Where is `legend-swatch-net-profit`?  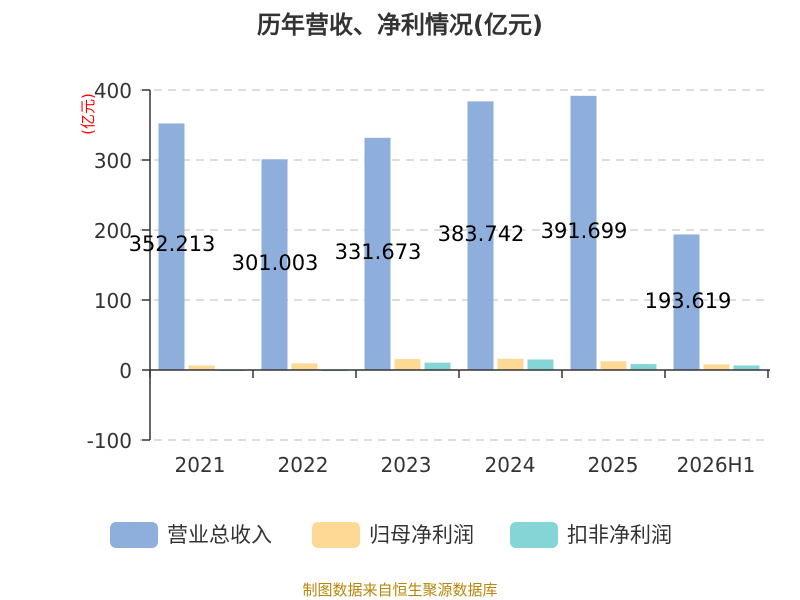
legend-swatch-net-profit is located at coordinates (336, 535).